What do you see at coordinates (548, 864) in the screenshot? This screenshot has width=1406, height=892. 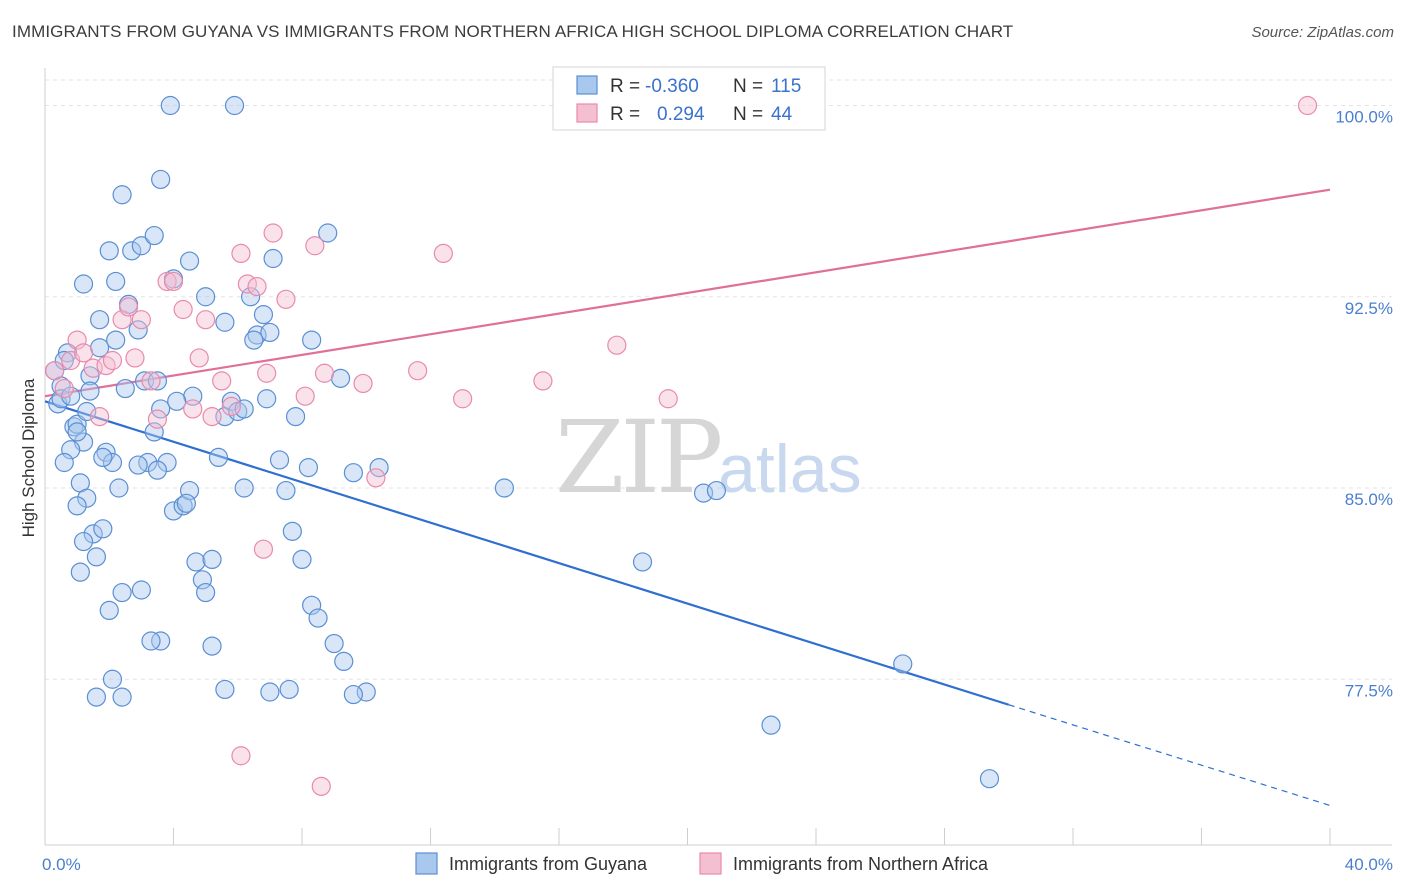 I see `bottom-legend-label-guyana: Immigrants from Guyana` at bounding box center [548, 864].